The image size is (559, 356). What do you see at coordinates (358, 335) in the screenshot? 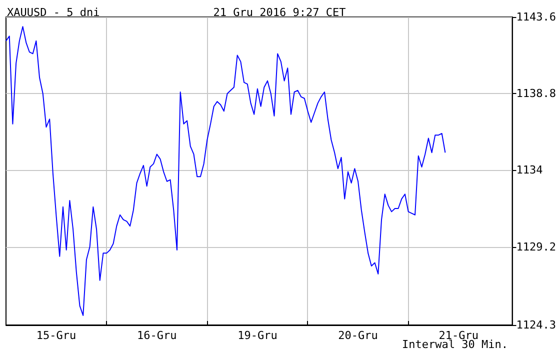
I see `x-tick-label: 20-Gru` at bounding box center [358, 335].